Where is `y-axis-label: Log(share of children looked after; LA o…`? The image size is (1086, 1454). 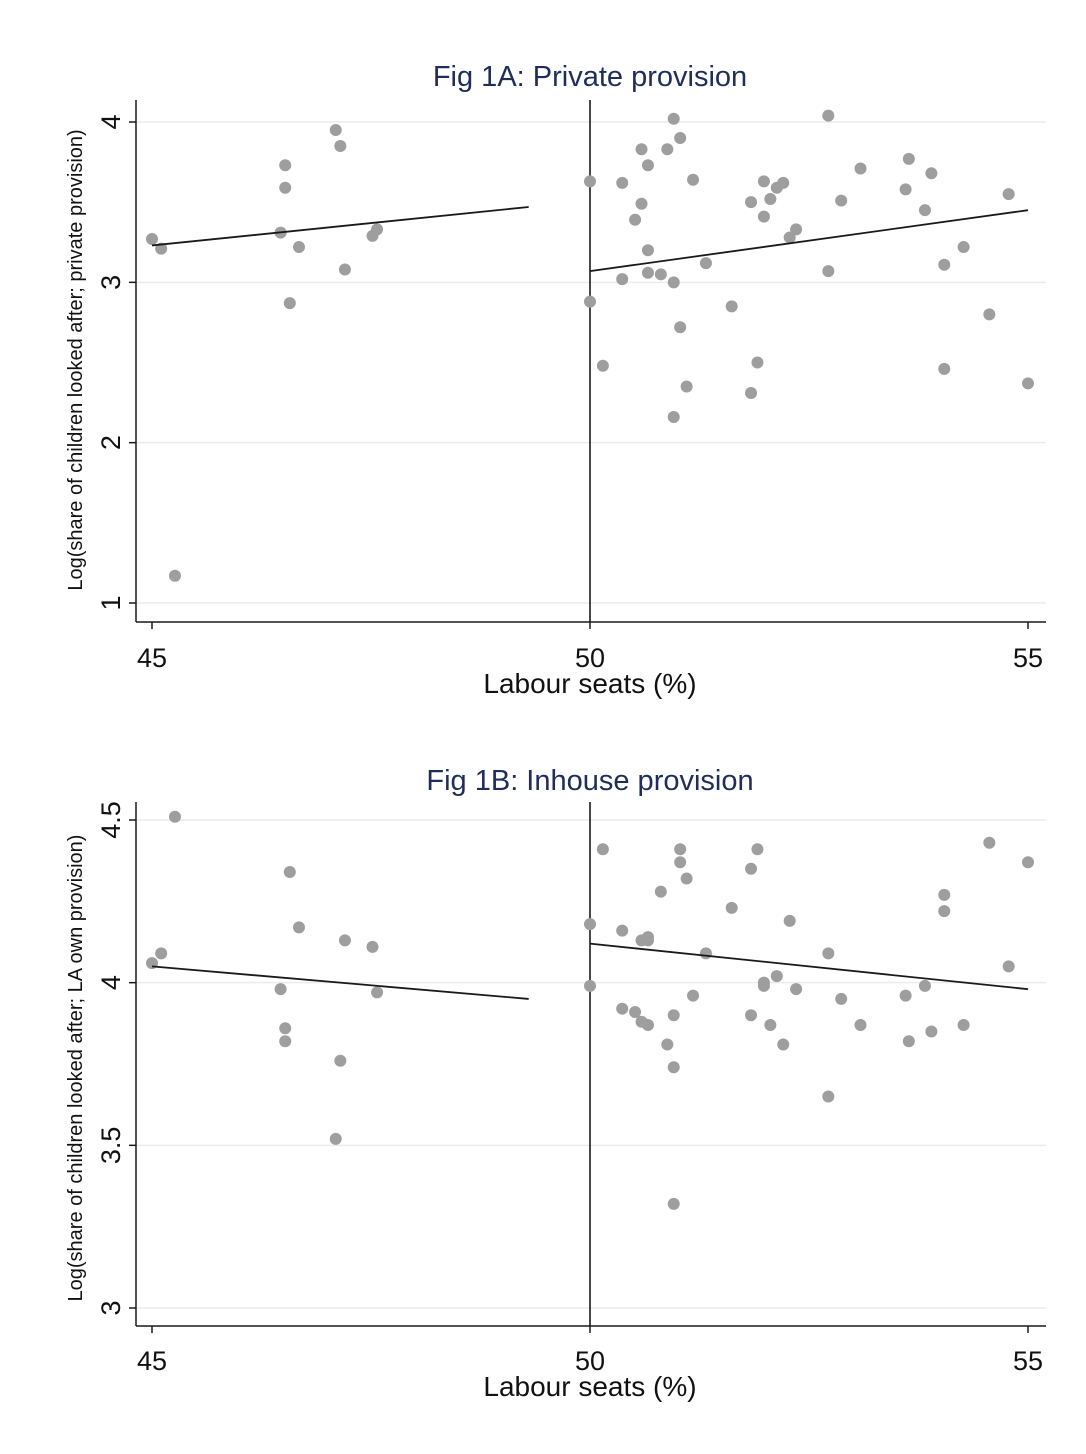
y-axis-label: Log(share of children looked after; LA o… is located at coordinates (76, 1068).